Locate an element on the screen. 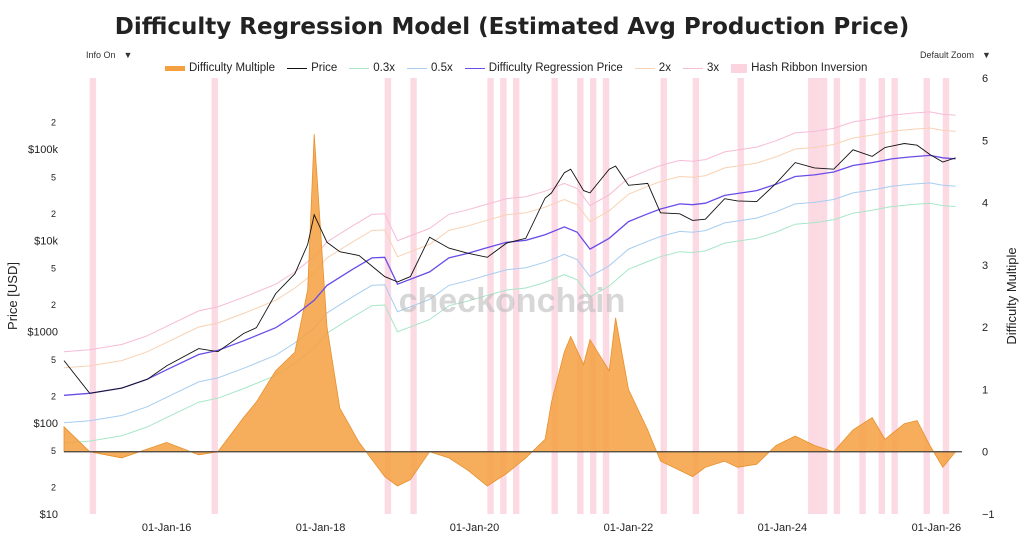 The width and height of the screenshot is (1024, 560). x-tick-label: 01-Jan-26 is located at coordinates (937, 528).